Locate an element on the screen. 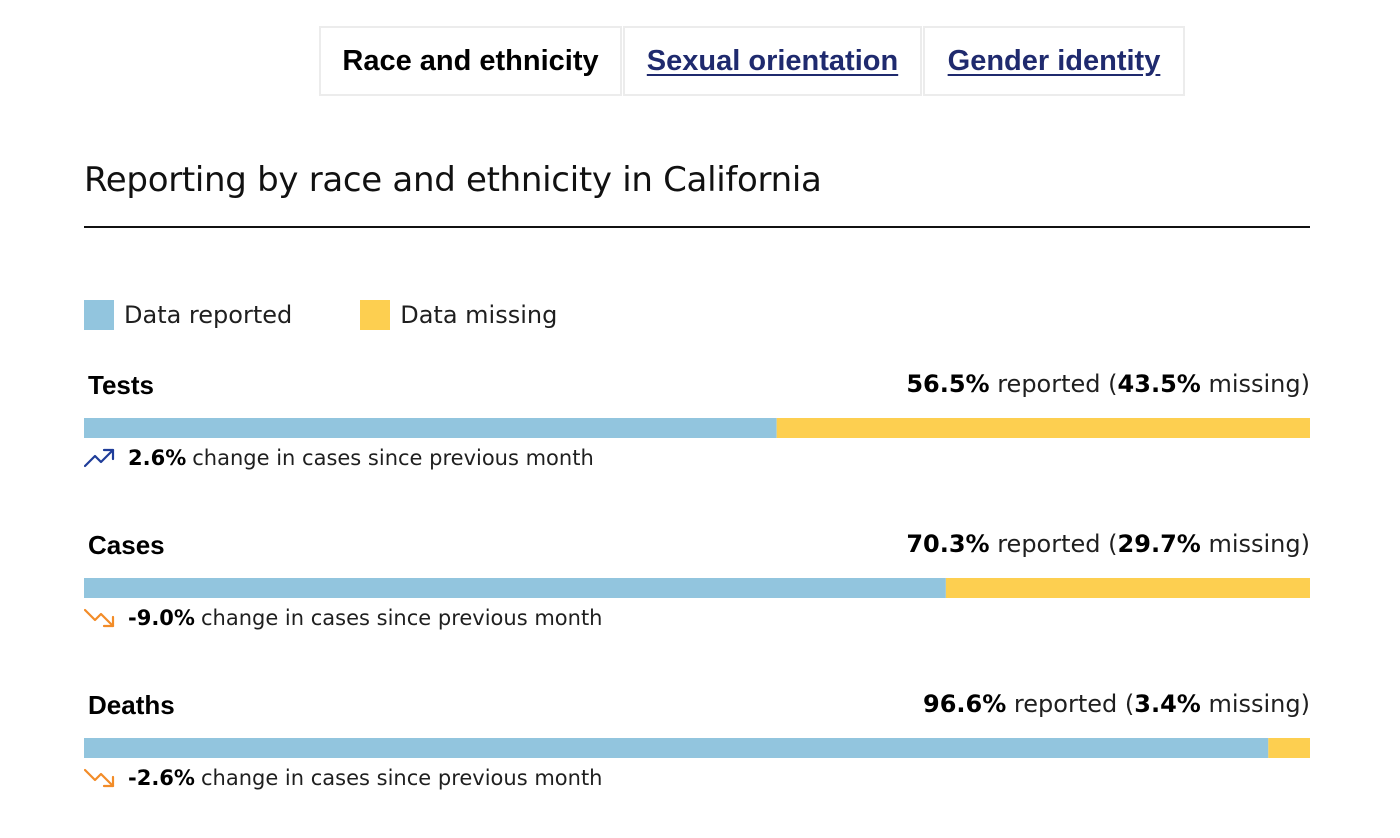 Image resolution: width=1400 pixels, height=838 pixels. bar-segment-reported-deaths is located at coordinates (676, 748).